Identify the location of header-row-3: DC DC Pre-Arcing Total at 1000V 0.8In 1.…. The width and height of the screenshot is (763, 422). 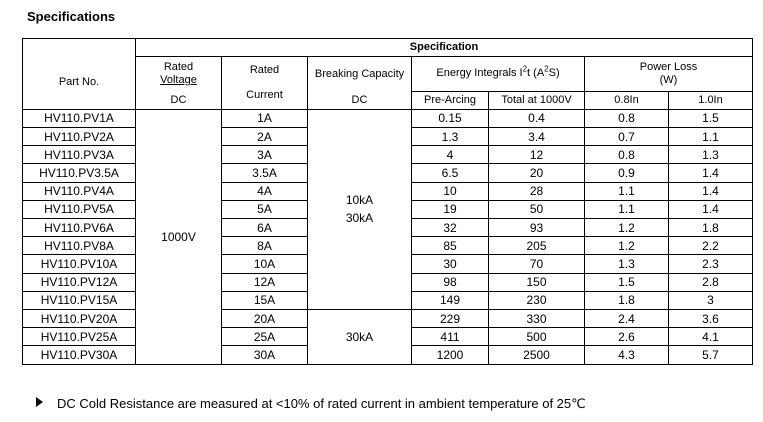
(388, 100).